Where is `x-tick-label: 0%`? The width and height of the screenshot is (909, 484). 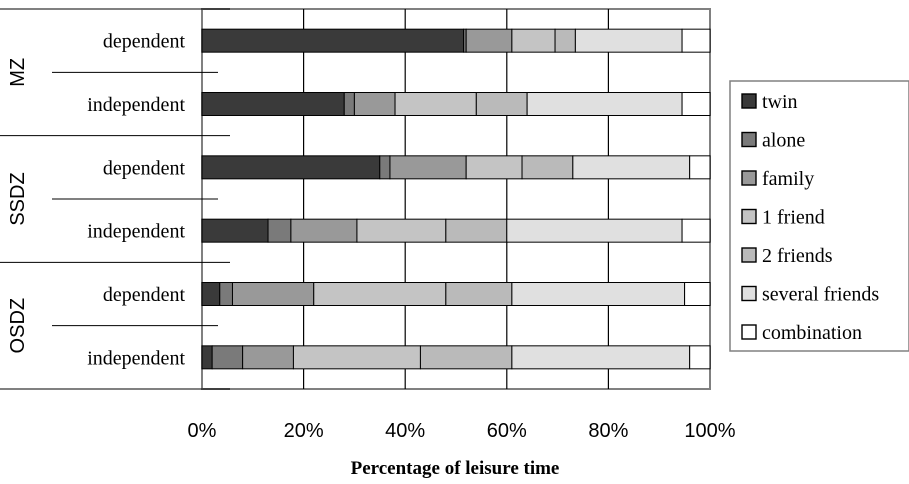 x-tick-label: 0% is located at coordinates (202, 431).